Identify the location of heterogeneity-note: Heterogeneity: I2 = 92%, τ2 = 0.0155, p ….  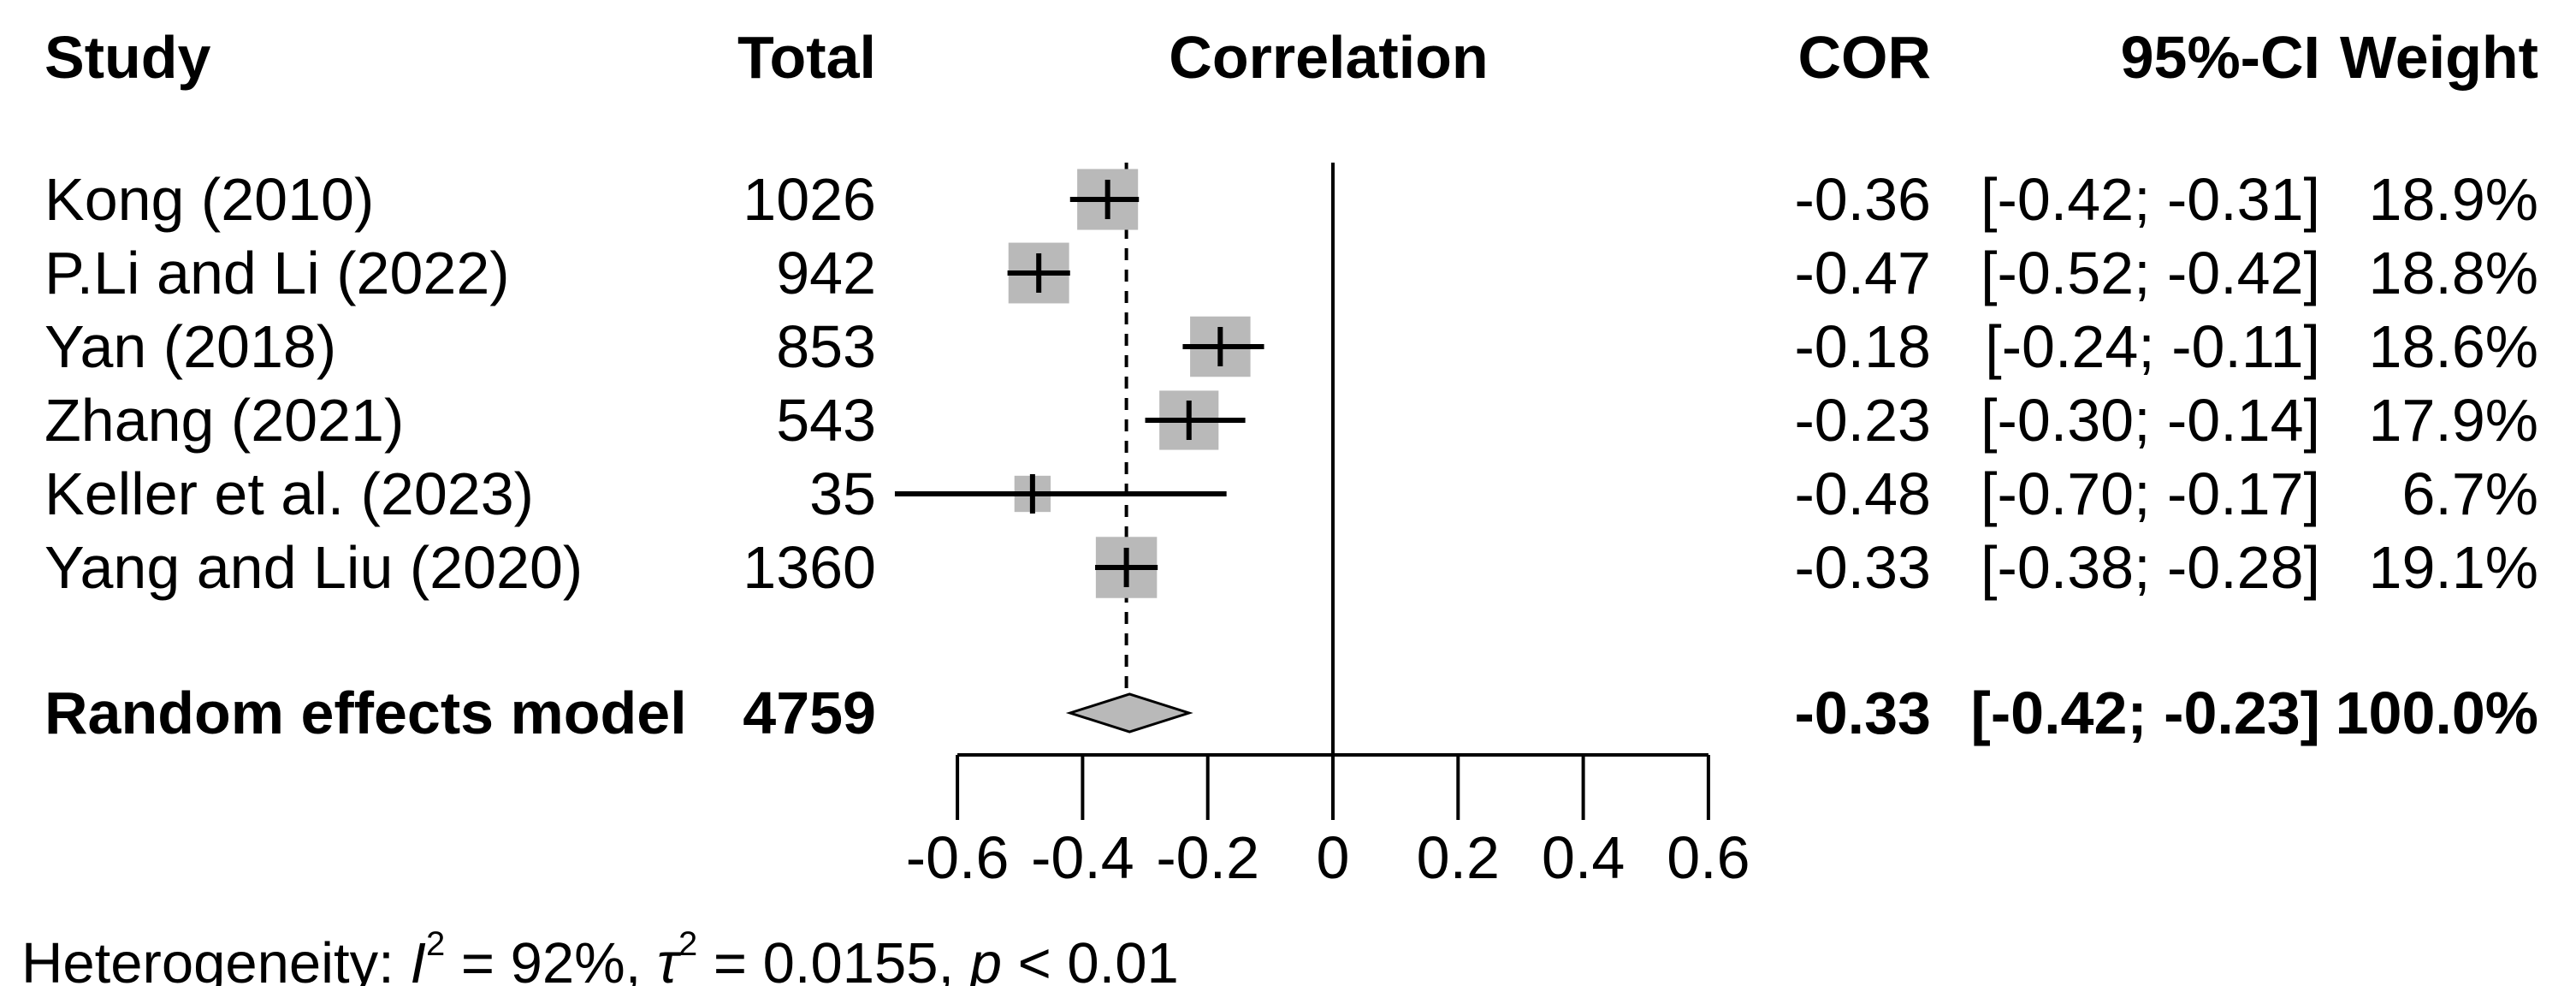
(600, 948).